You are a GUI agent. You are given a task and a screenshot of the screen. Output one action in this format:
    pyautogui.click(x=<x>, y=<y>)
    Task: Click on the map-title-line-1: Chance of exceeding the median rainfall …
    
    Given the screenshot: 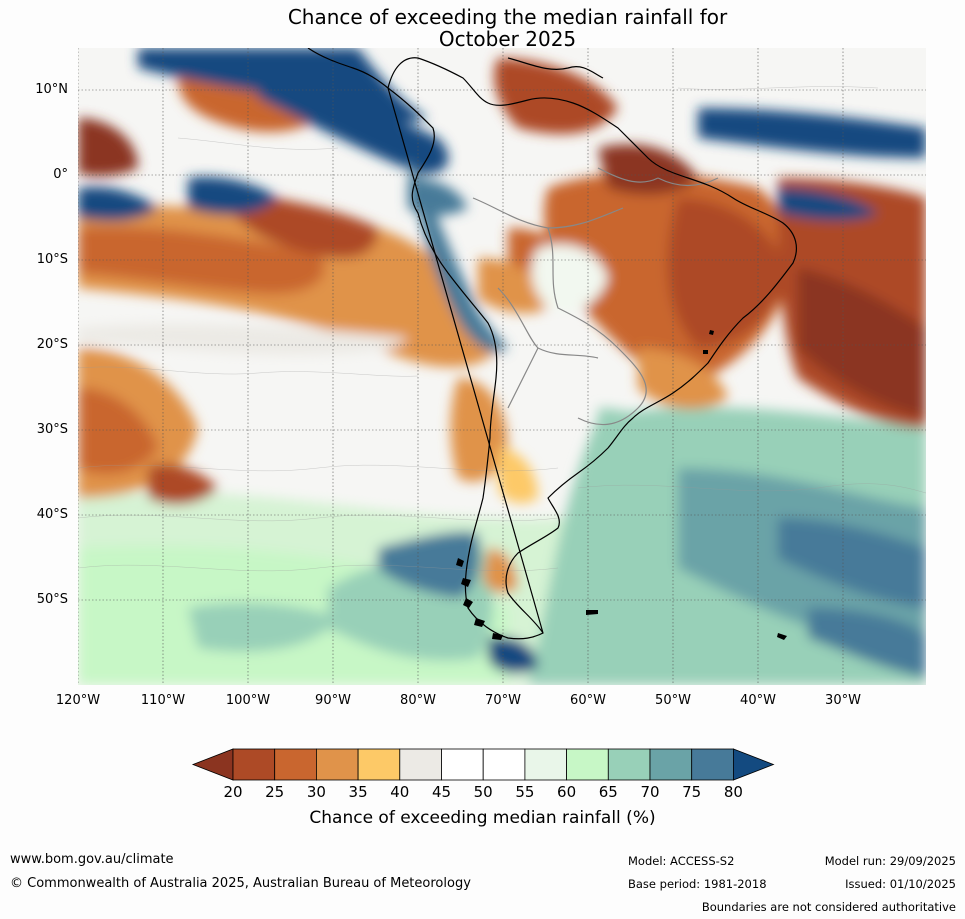 What is the action you would take?
    pyautogui.click(x=507, y=17)
    